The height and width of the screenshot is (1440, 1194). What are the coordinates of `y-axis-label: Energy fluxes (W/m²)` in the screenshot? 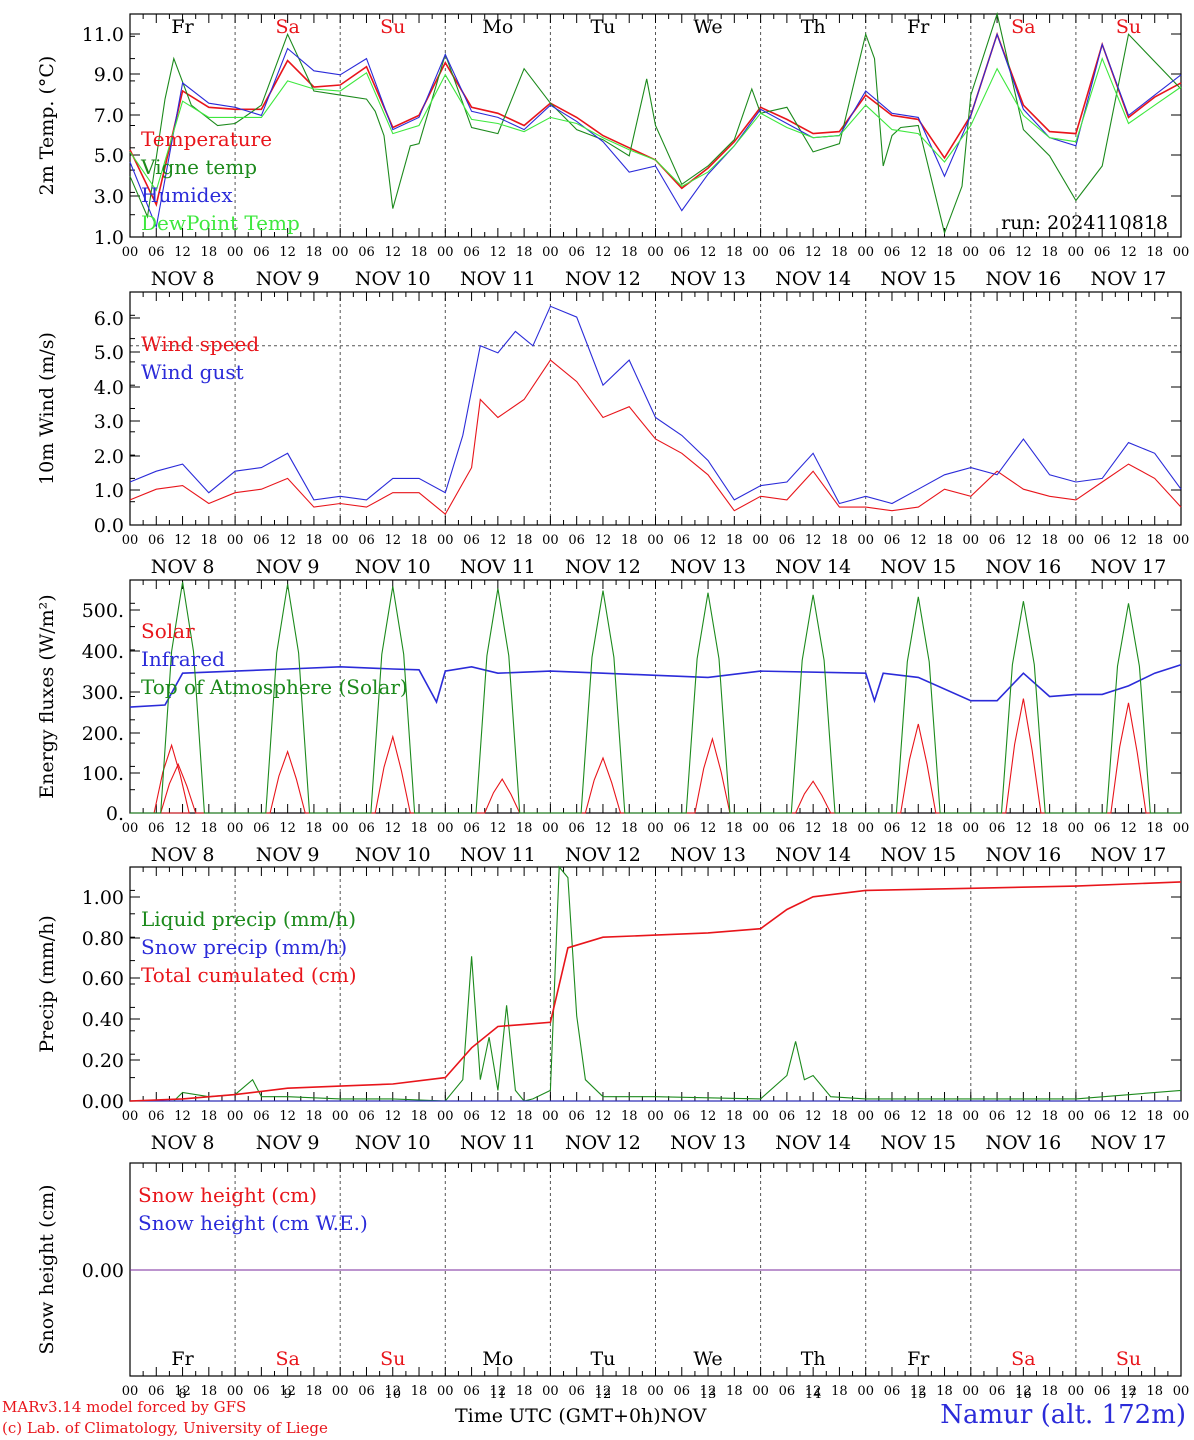 It's located at (47, 696).